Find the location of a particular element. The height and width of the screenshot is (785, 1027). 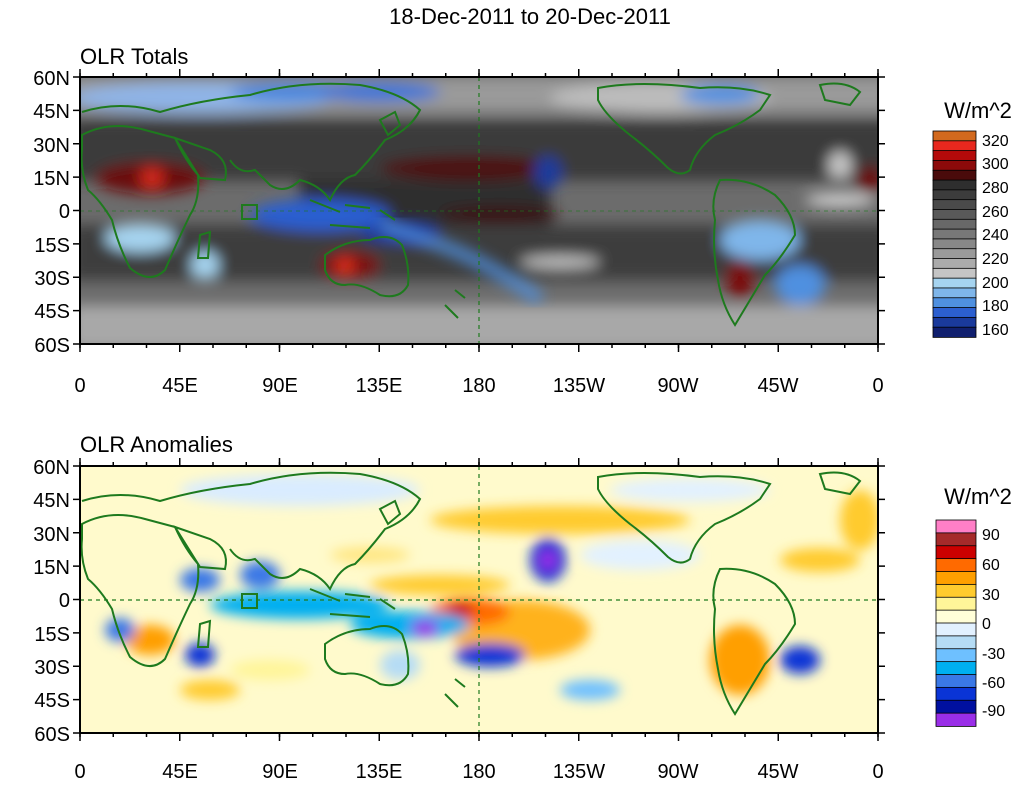

colorbar-label: 220 is located at coordinates (995, 259).